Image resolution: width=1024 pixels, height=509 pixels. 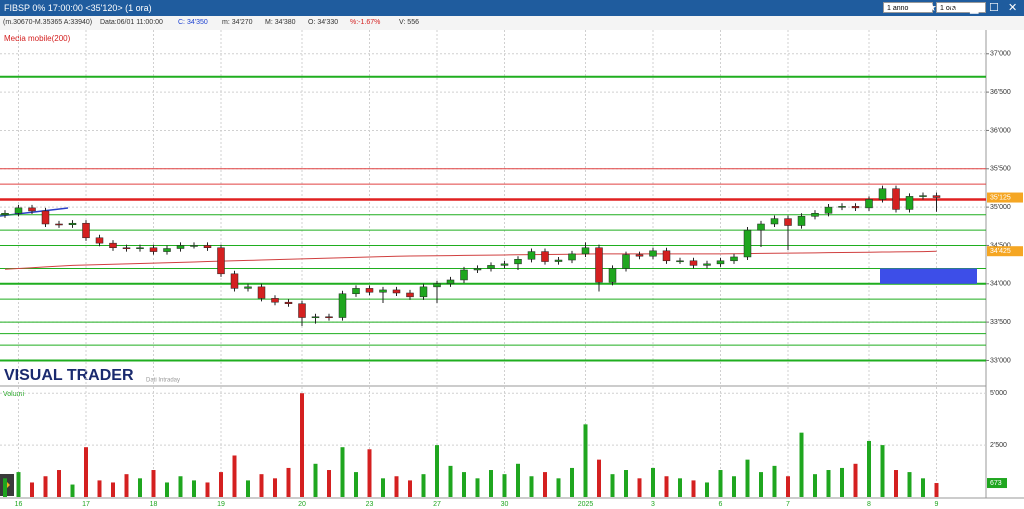 I want to click on price-marker-label: 35'125, so click(x=1000, y=197).